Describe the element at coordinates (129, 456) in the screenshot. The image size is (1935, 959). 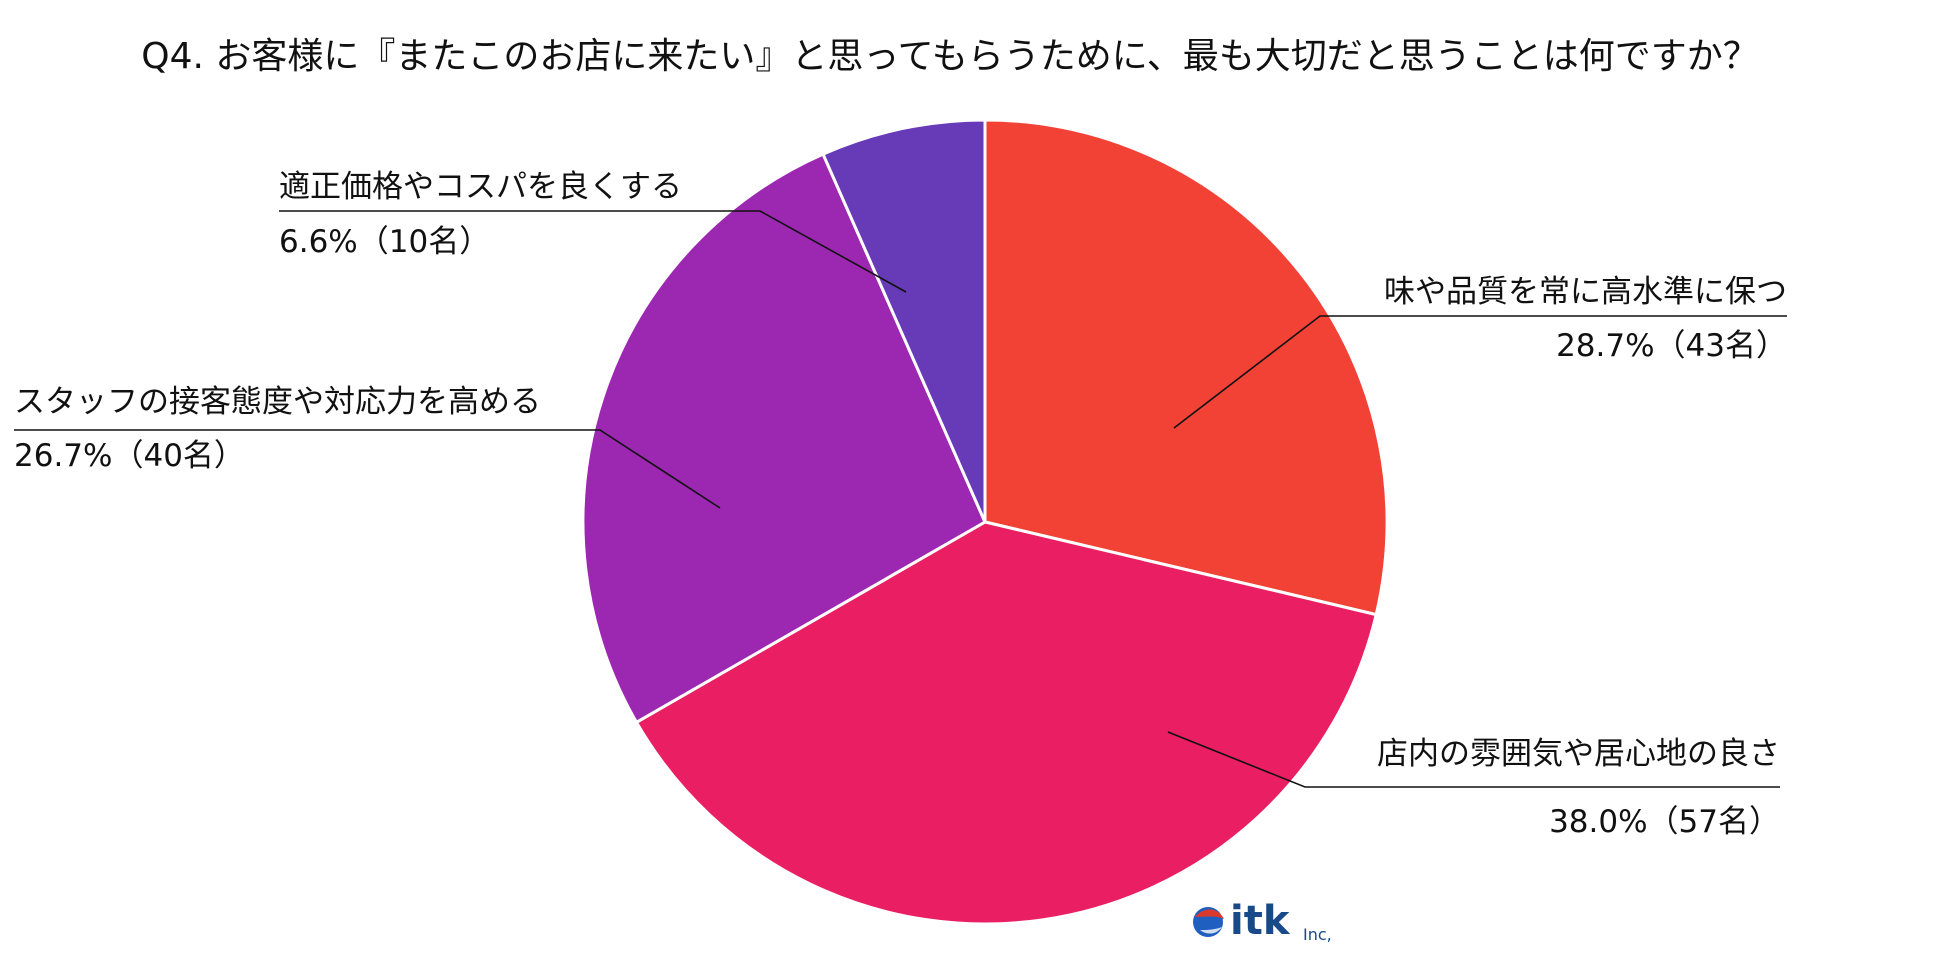
I see `slice-3-value: 26.7%（40名）` at that location.